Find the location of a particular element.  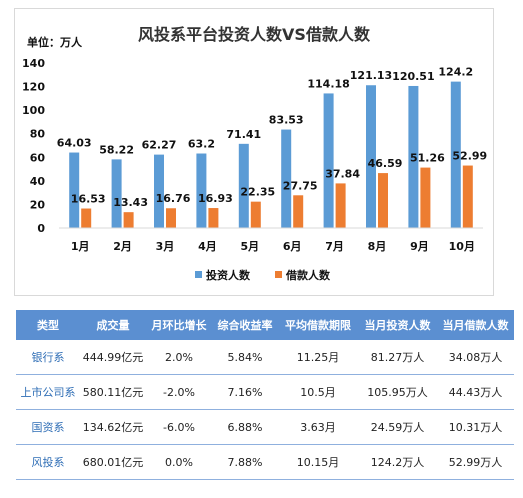

x-tick-label: 6月 is located at coordinates (292, 246).